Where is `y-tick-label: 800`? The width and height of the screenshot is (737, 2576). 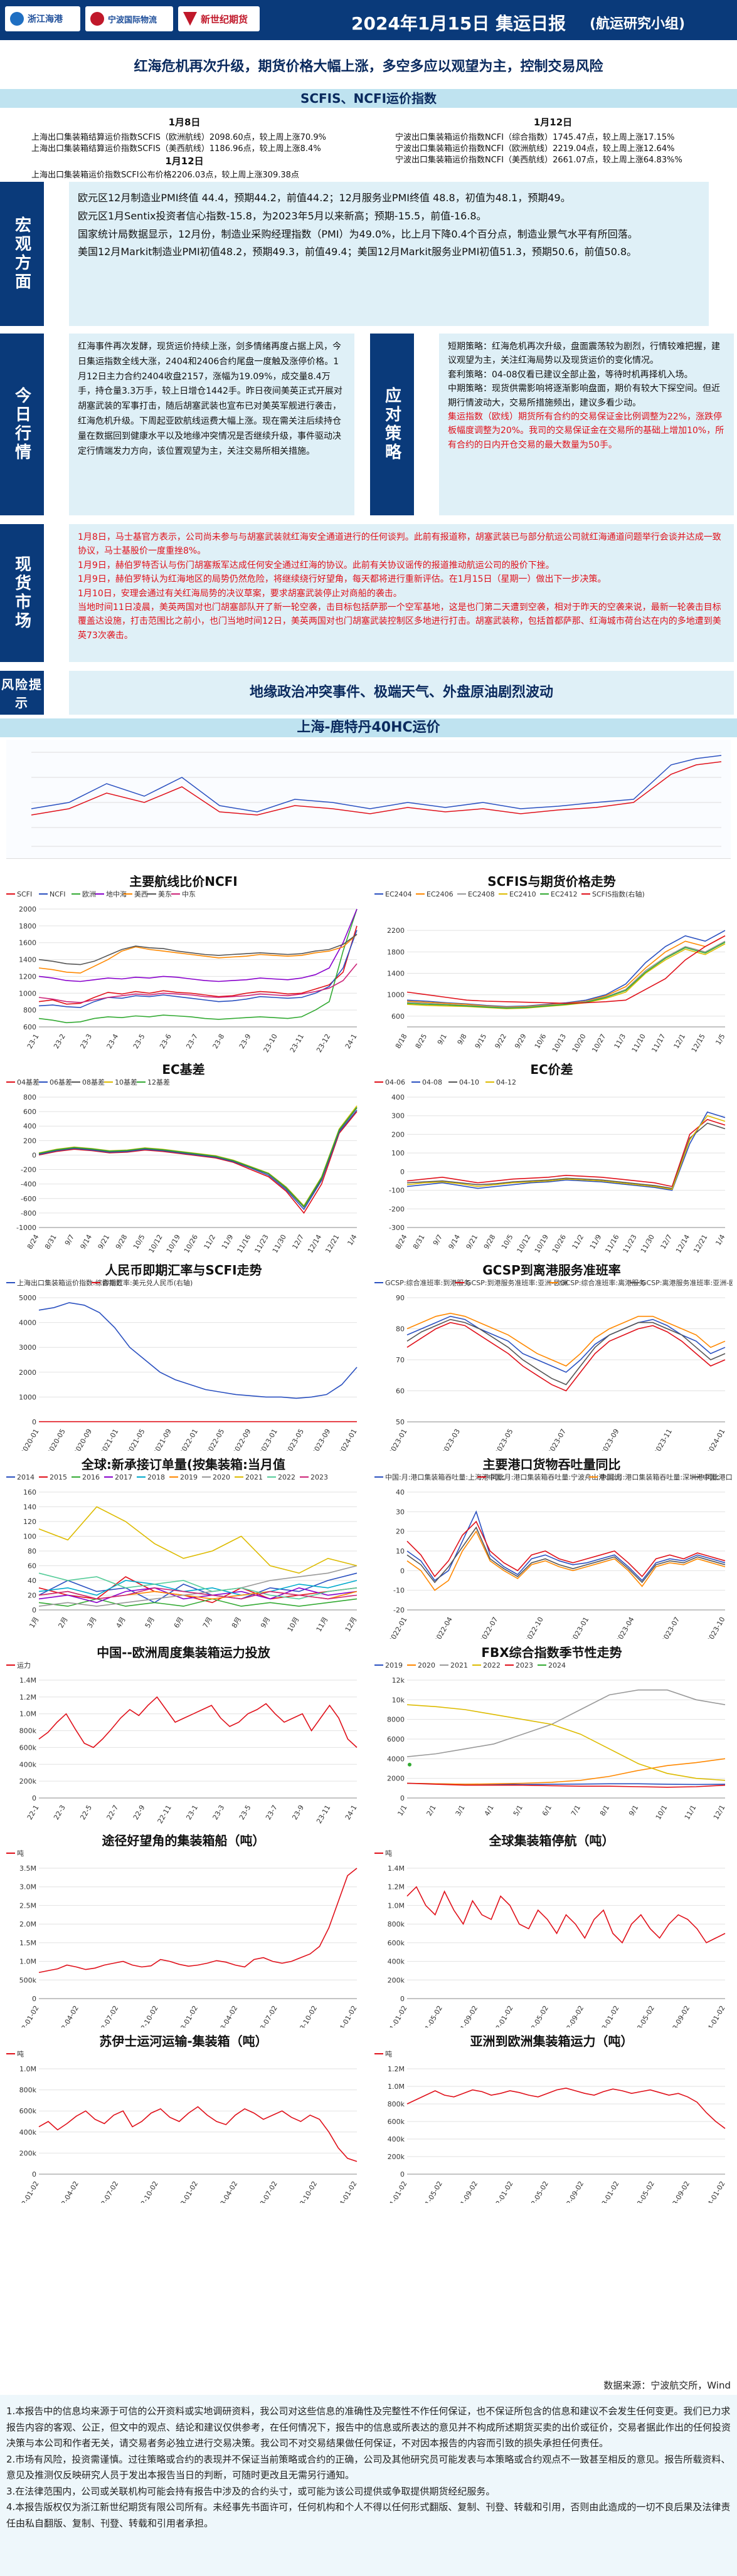 y-tick-label: 800 is located at coordinates (29, 1010).